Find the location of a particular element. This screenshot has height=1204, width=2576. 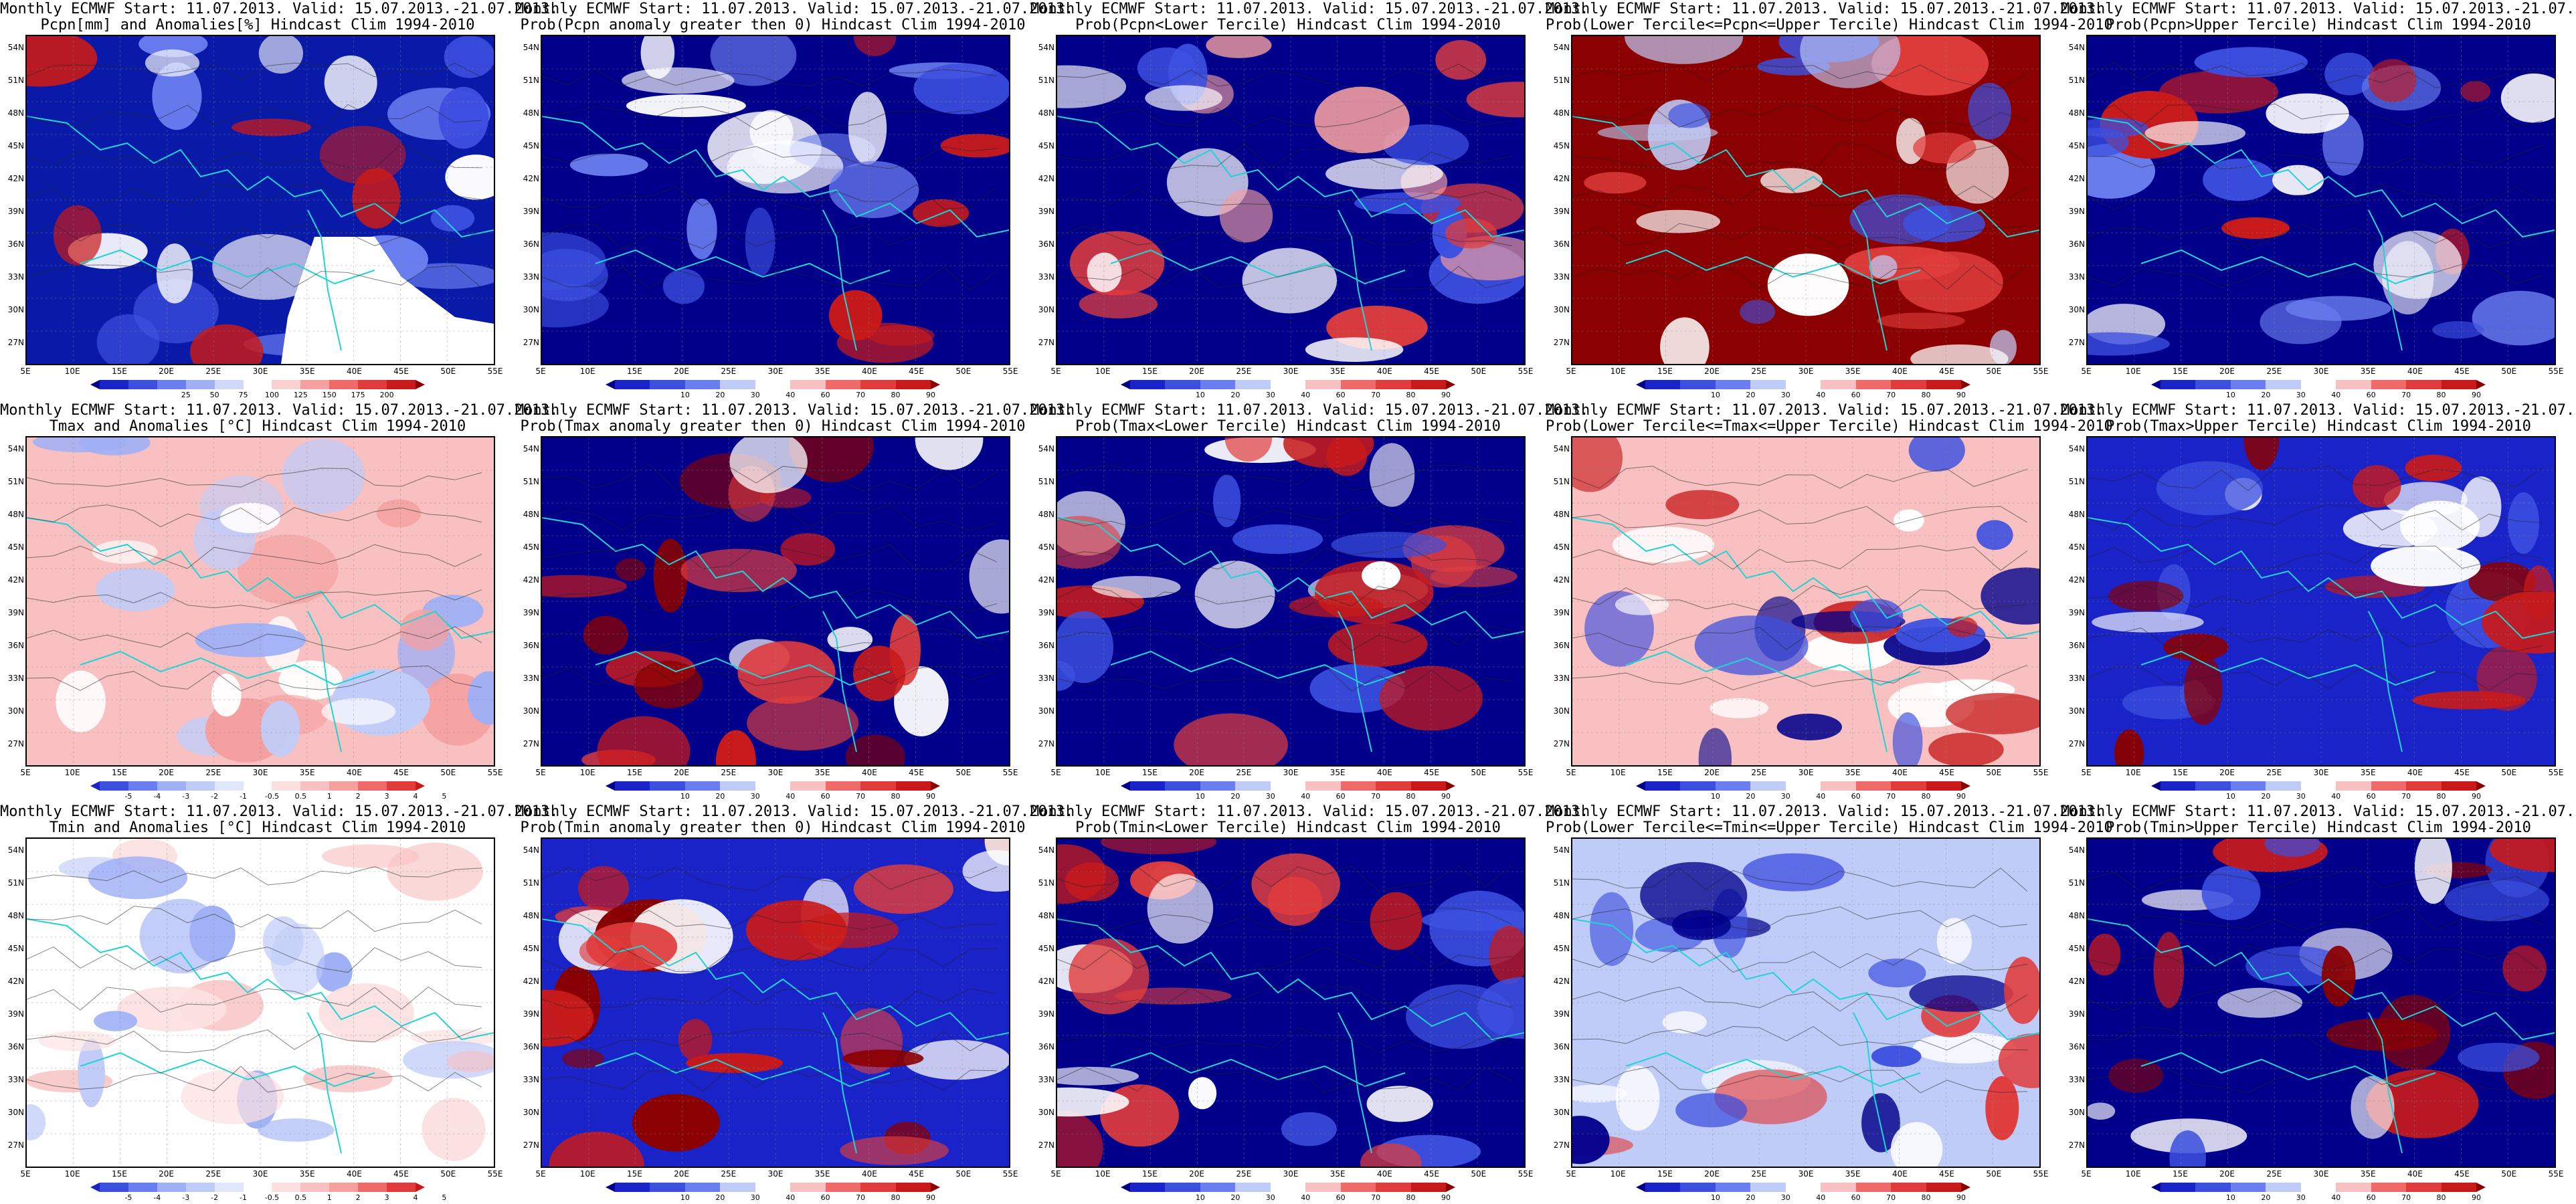

colorbar-label: 70 is located at coordinates (861, 796).